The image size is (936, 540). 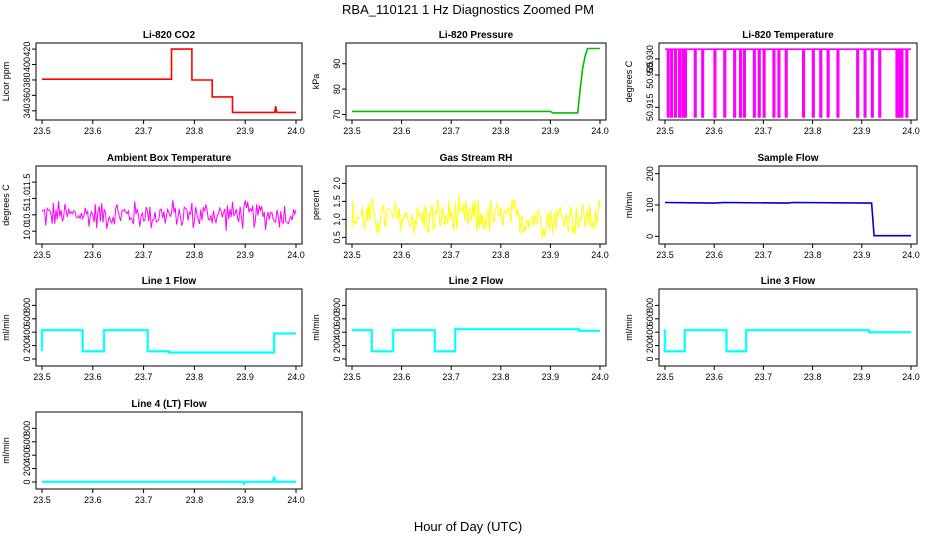 What do you see at coordinates (787, 340) in the screenshot?
I see `series-band-line-3-flow` at bounding box center [787, 340].